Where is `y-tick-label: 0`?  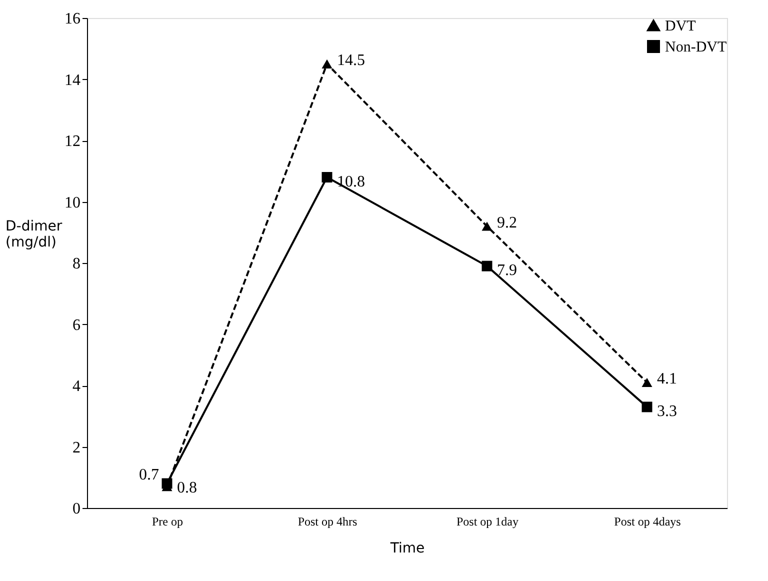 y-tick-label: 0 is located at coordinates (76, 509).